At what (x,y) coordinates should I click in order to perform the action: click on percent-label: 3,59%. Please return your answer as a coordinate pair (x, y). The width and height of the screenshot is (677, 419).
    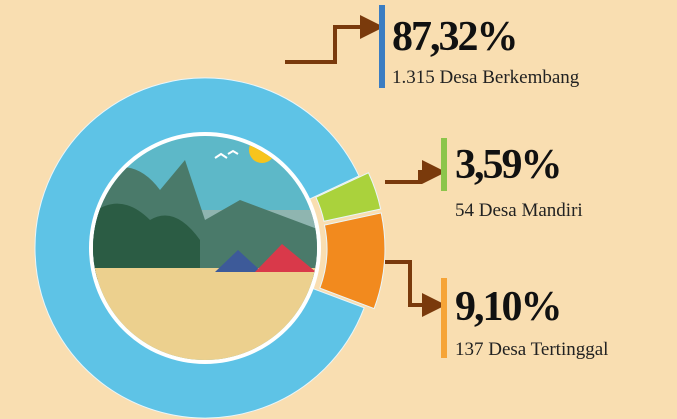
    Looking at the image, I should click on (508, 165).